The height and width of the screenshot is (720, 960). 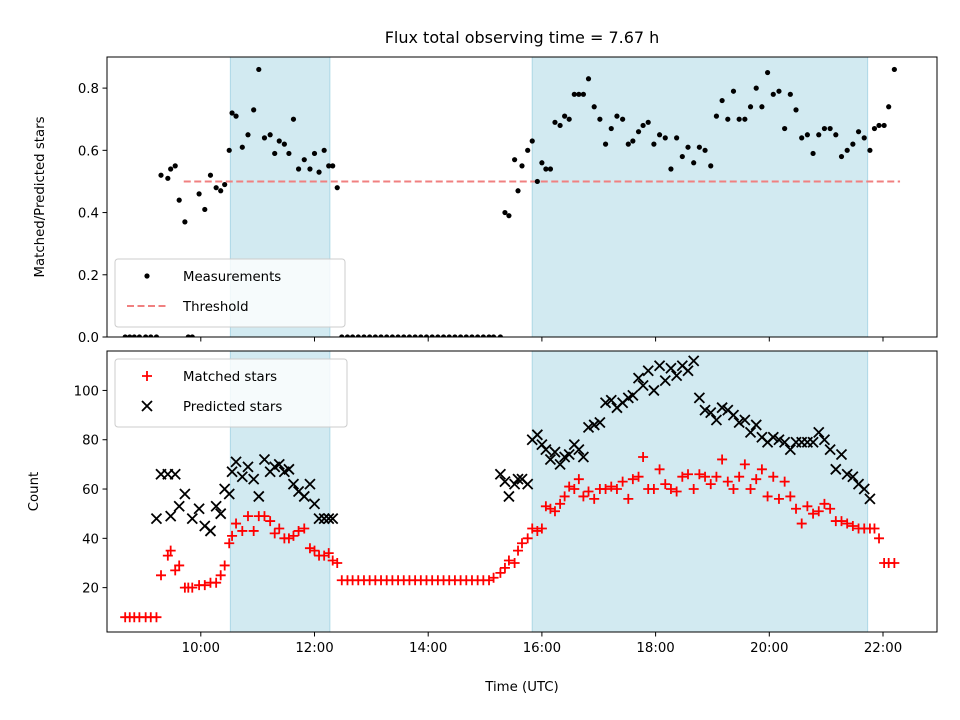 I want to click on x-tick-label: 18:00, so click(x=655, y=648).